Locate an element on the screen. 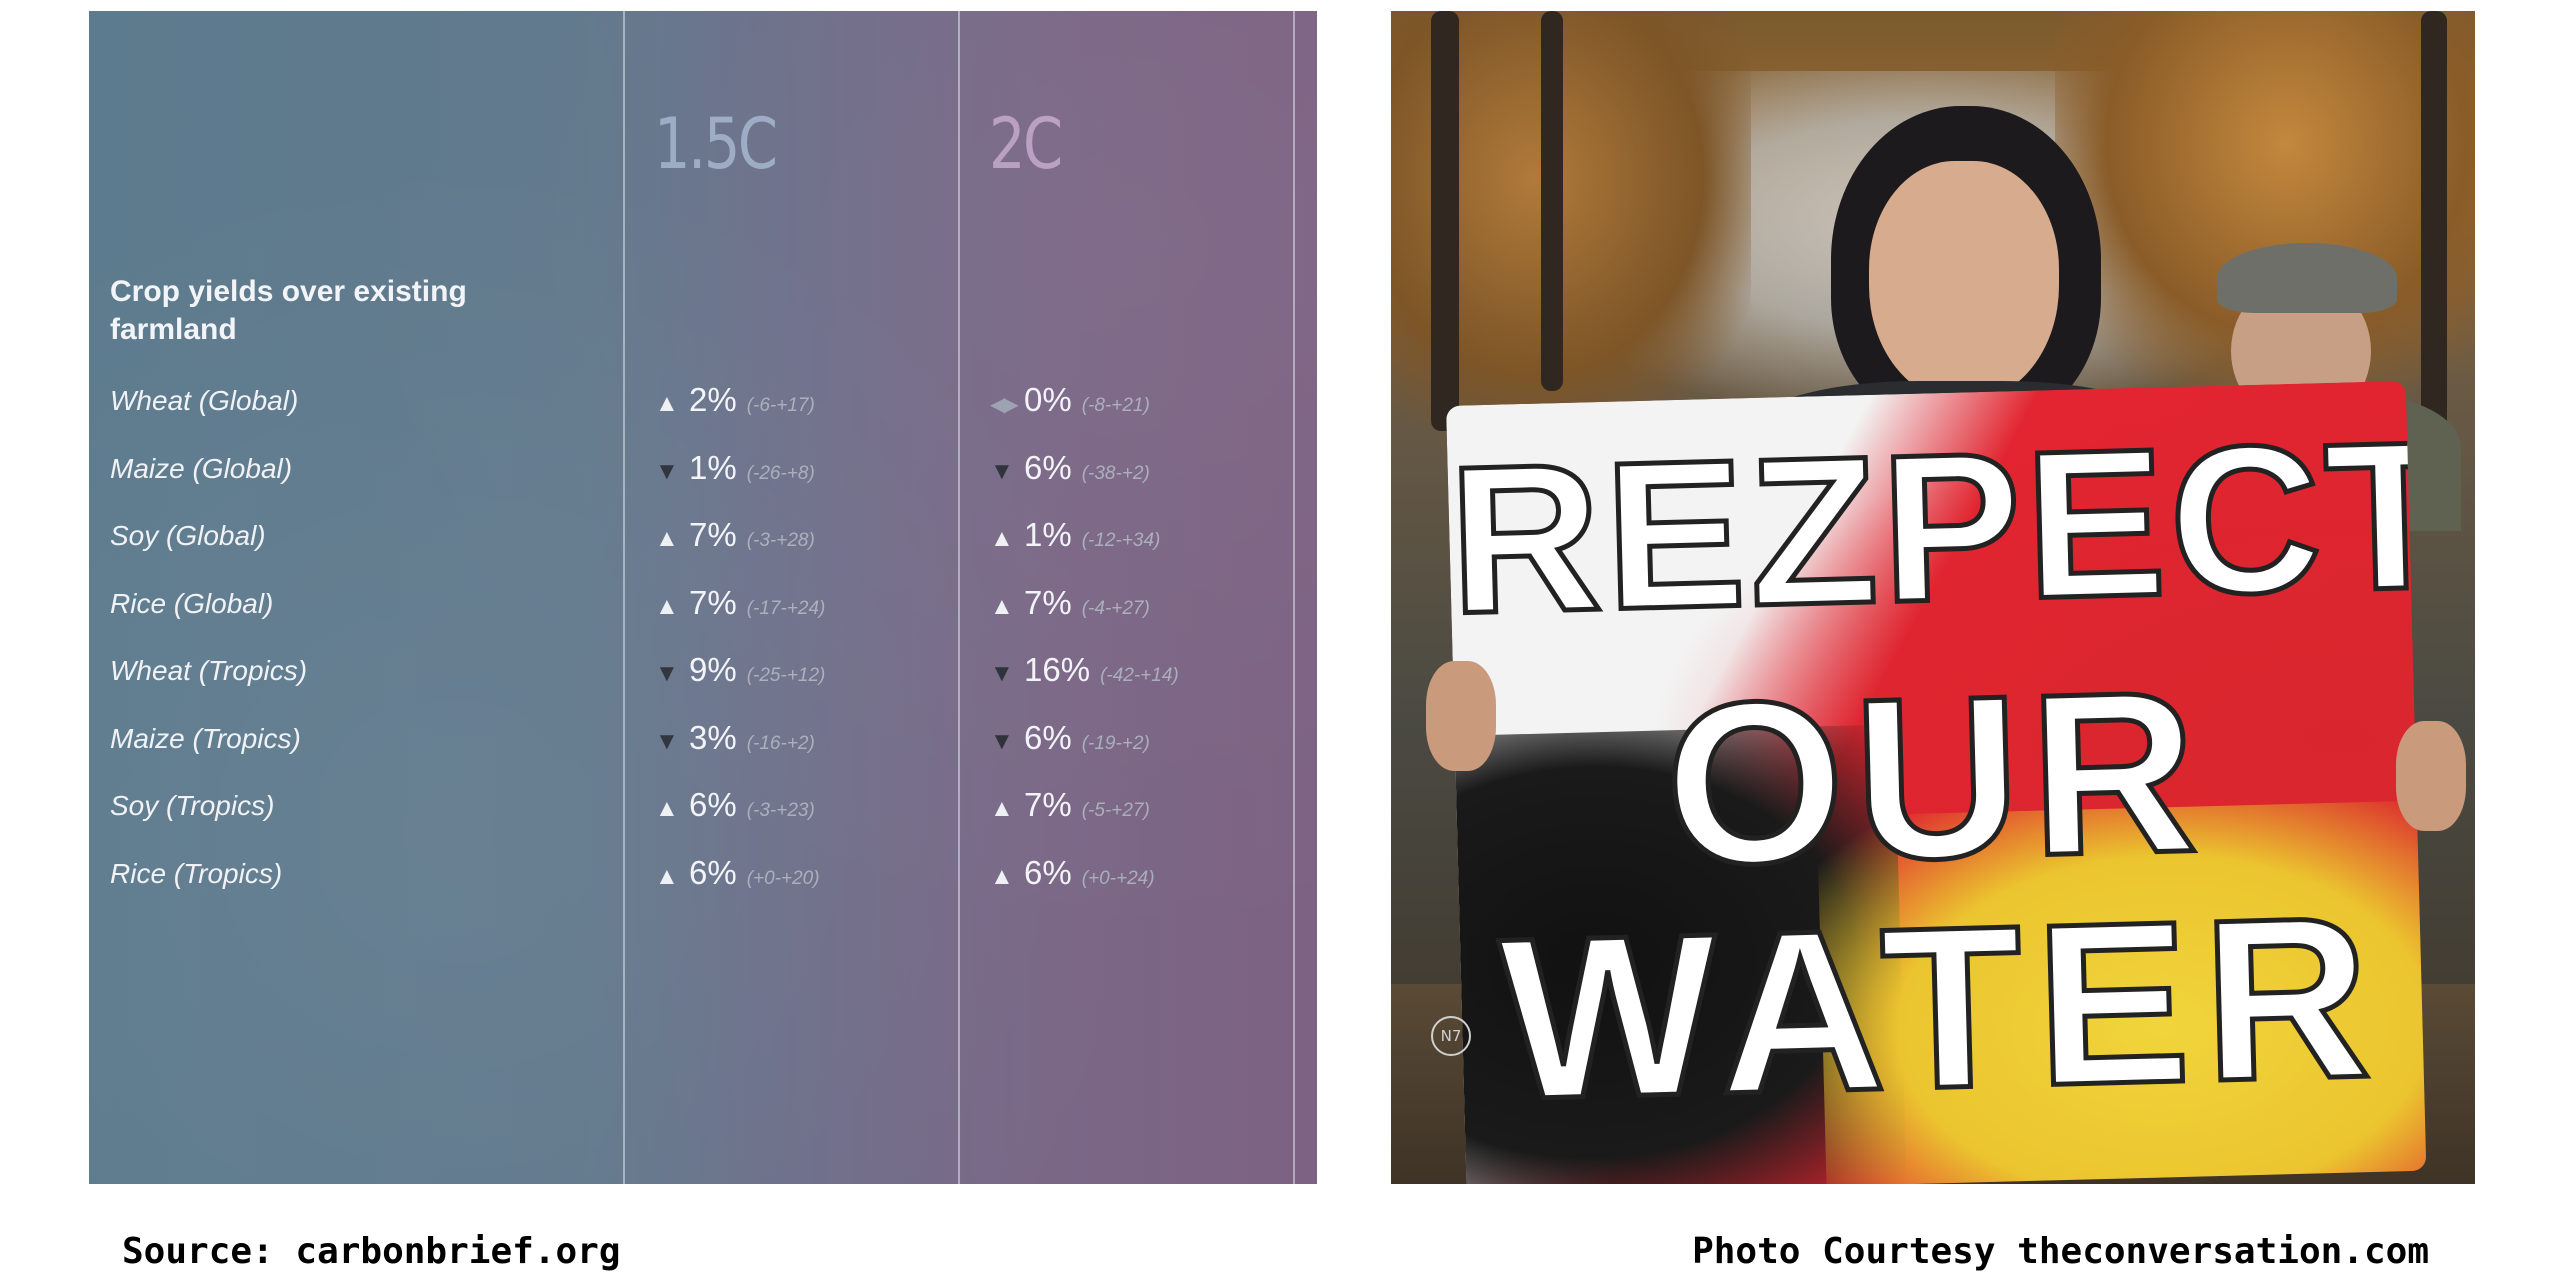  yield-range: (-4-+27) is located at coordinates (1115, 608).